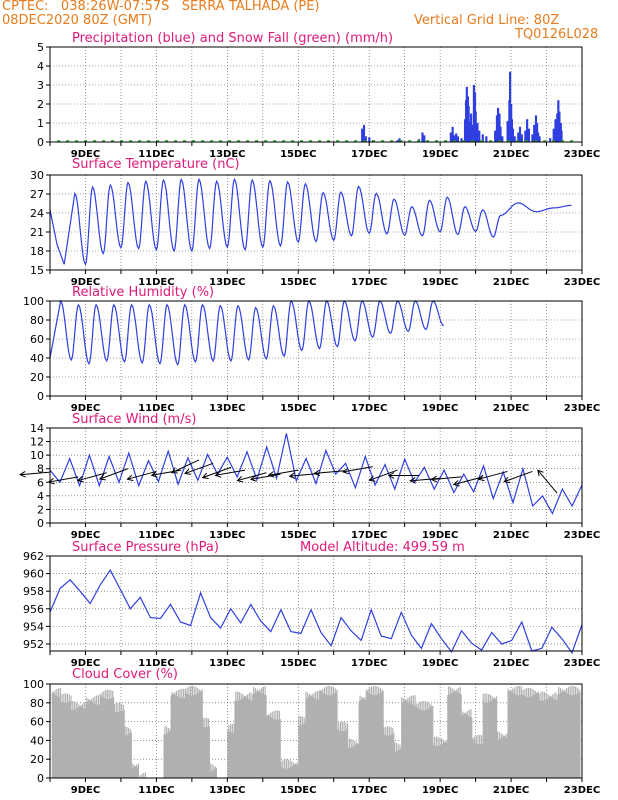 The image size is (618, 800). Describe the element at coordinates (85, 282) in the screenshot. I see `x-tick-label: 9DEC` at that location.